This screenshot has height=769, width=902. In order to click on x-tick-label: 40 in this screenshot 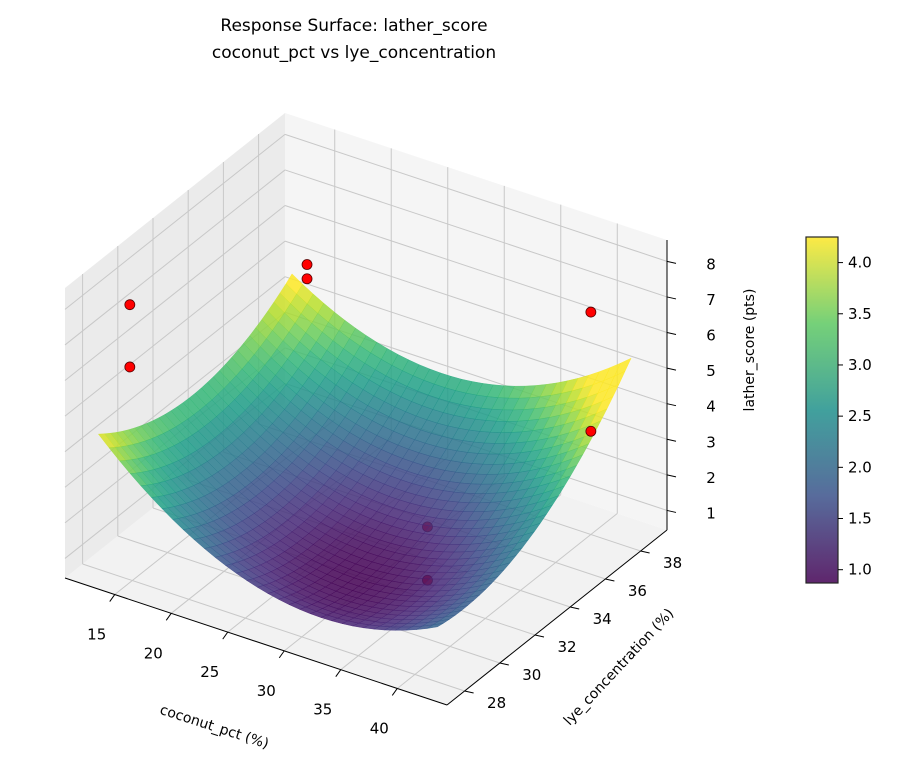, I will do `click(379, 728)`.